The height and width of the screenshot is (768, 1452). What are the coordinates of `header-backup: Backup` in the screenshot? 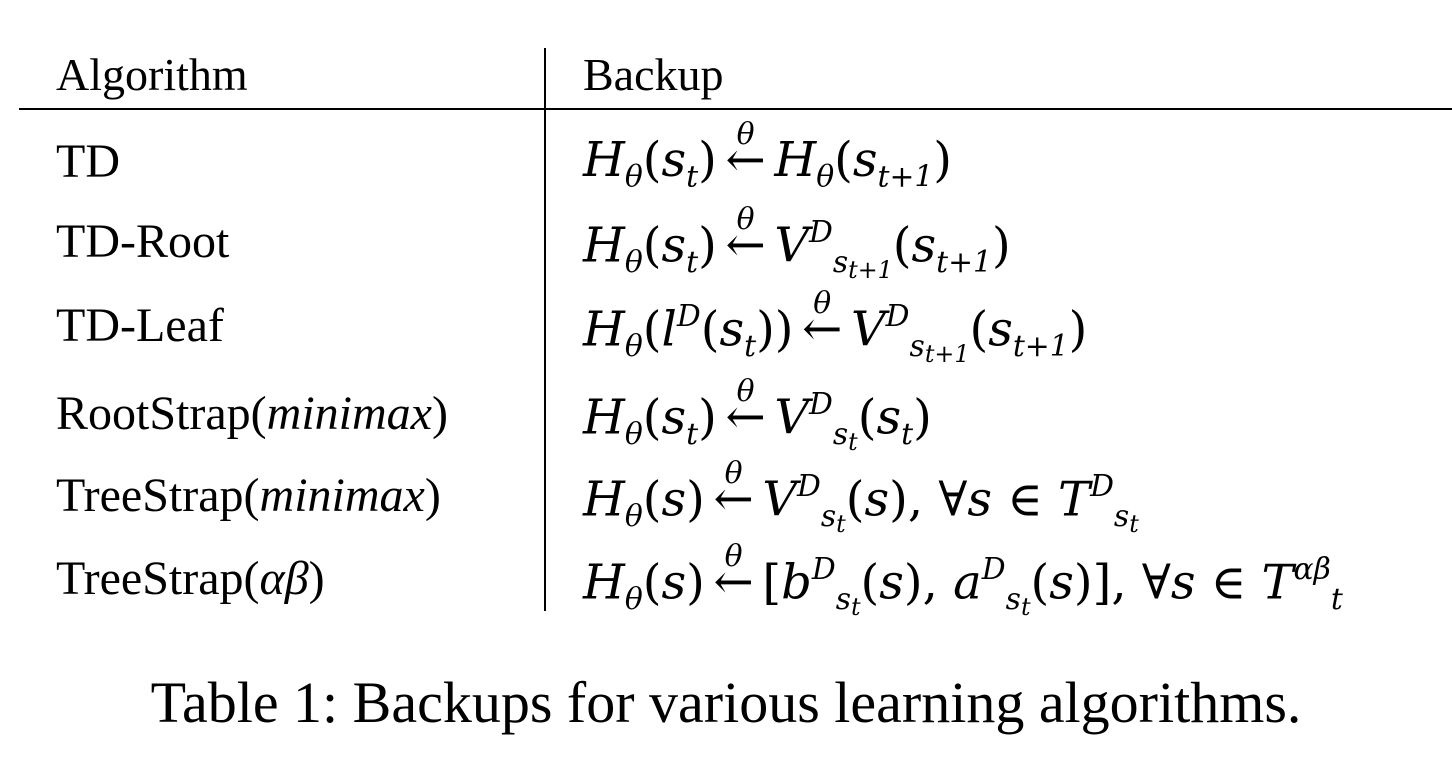 It's located at (653, 74).